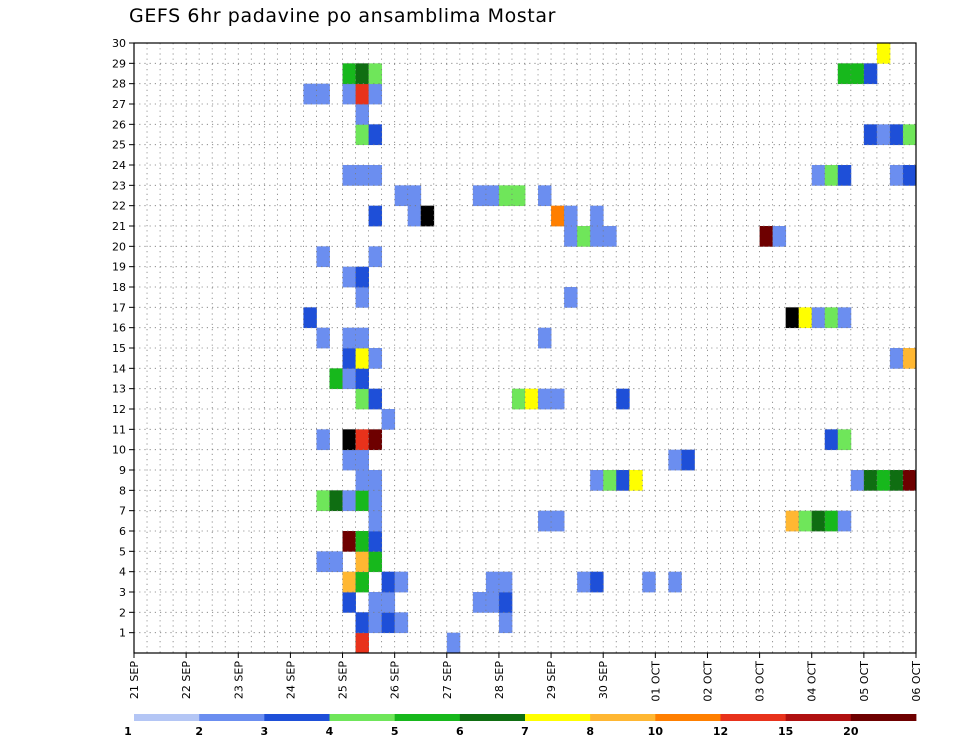 The image size is (960, 742). I want to click on y-tick-label: 20, so click(119, 246).